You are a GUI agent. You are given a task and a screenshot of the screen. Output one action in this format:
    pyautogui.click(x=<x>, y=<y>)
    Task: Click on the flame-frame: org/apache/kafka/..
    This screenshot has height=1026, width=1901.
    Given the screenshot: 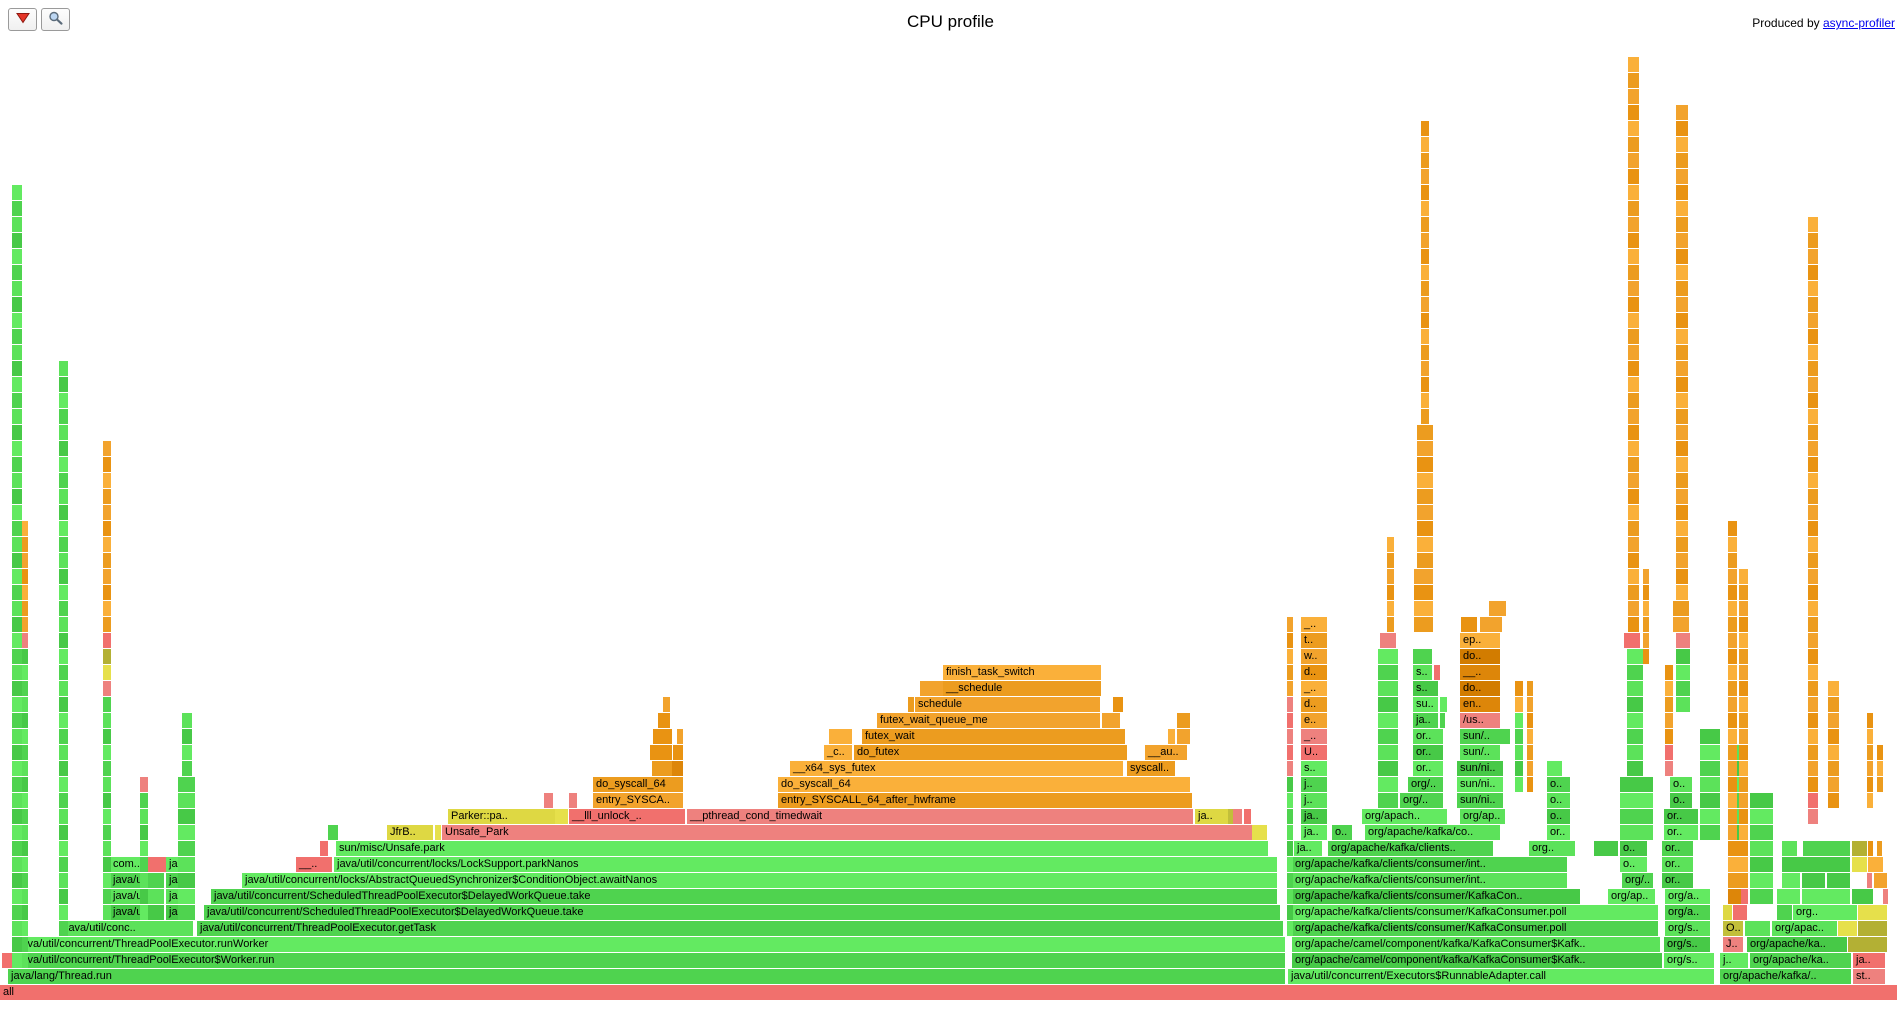 What is the action you would take?
    pyautogui.click(x=1785, y=976)
    